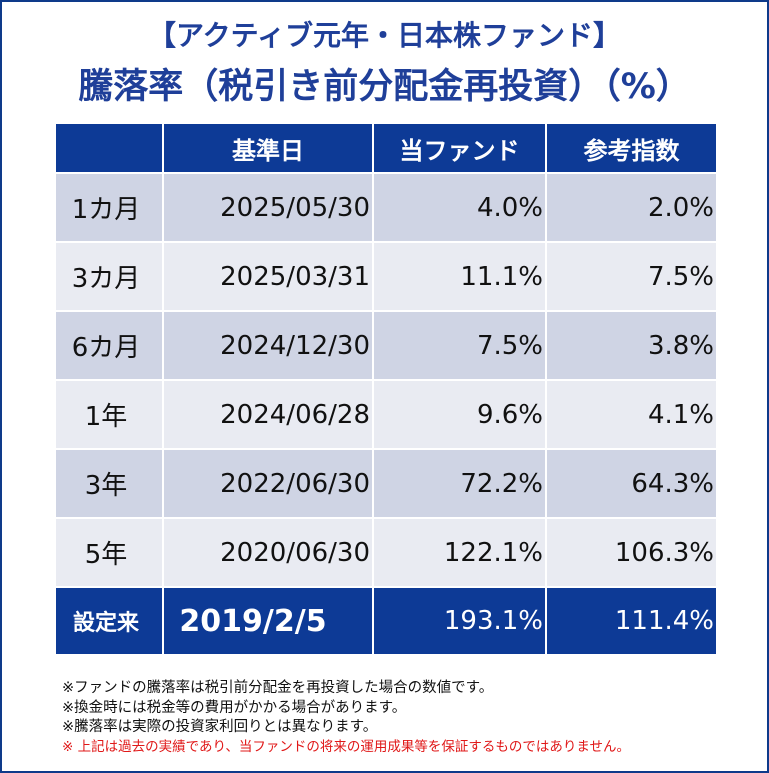 The width and height of the screenshot is (769, 773). Describe the element at coordinates (268, 345) in the screenshot. I see `date-cell: 2024/12/30` at that location.